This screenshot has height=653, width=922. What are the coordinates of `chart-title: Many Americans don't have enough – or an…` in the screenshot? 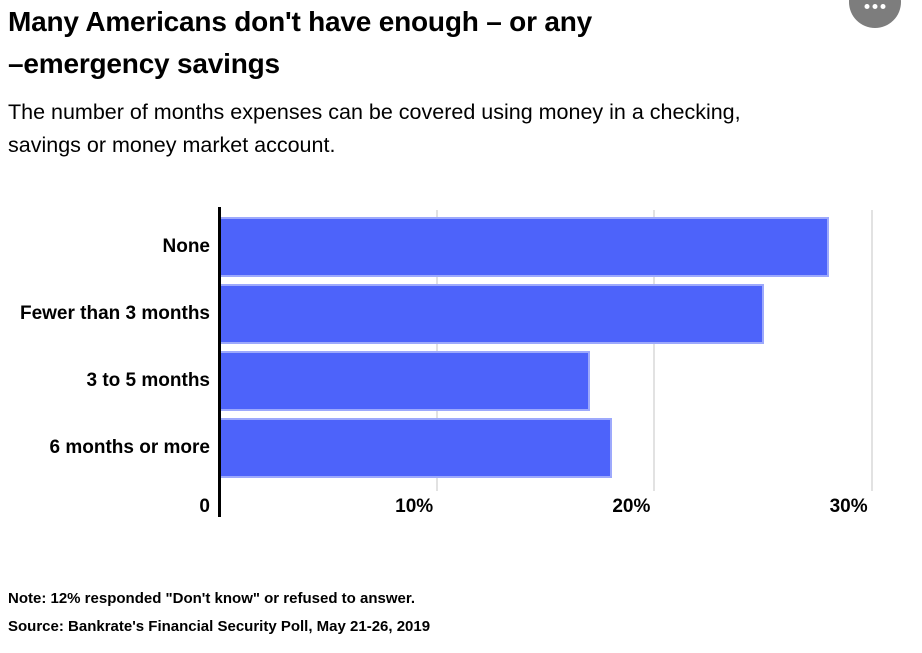 It's located at (408, 43).